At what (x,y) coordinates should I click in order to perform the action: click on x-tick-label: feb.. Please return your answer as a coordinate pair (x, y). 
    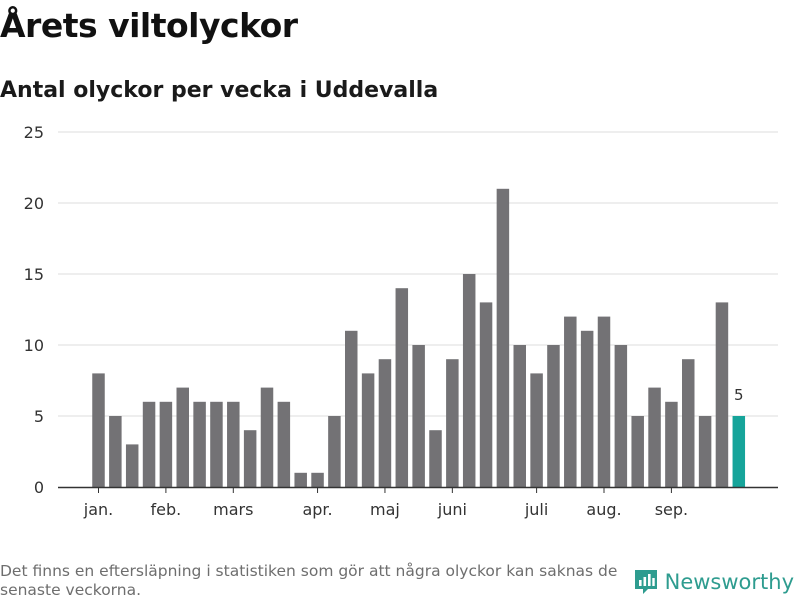
    Looking at the image, I should click on (166, 509).